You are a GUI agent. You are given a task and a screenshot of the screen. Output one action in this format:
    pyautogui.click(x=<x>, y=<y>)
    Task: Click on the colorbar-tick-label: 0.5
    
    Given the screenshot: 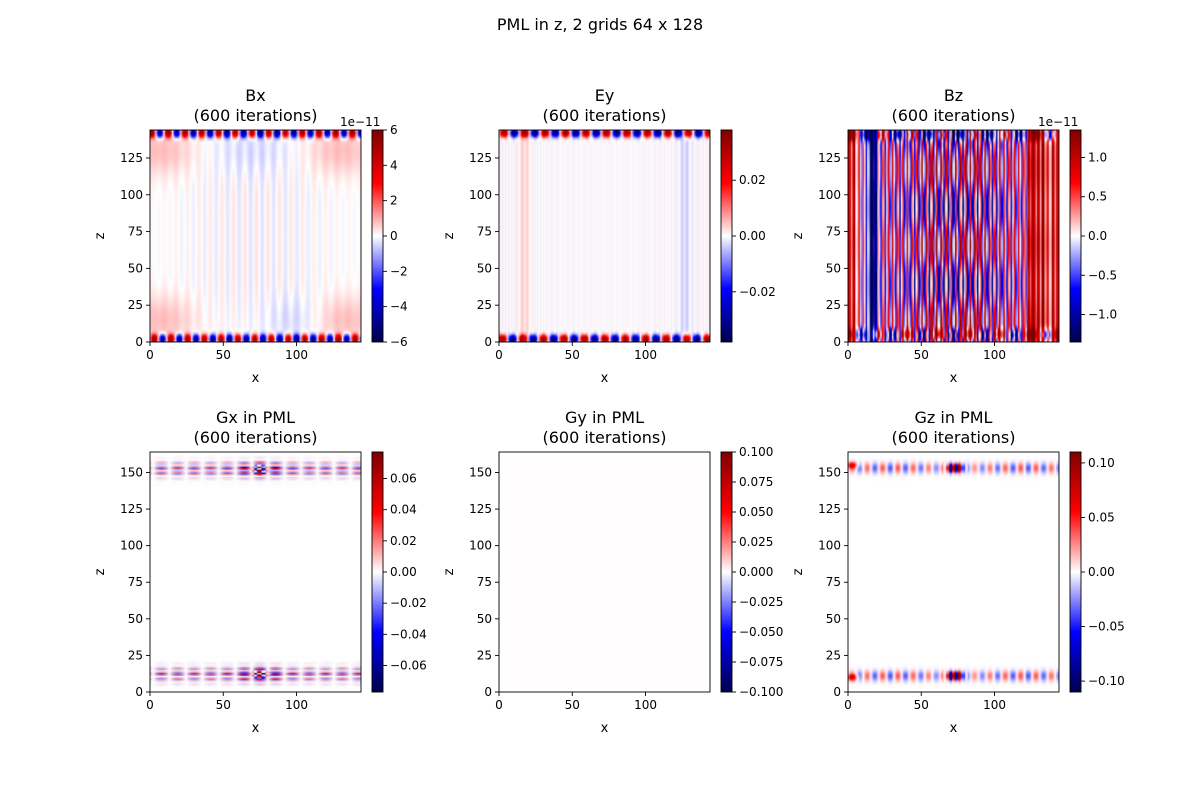 What is the action you would take?
    pyautogui.click(x=1097, y=197)
    